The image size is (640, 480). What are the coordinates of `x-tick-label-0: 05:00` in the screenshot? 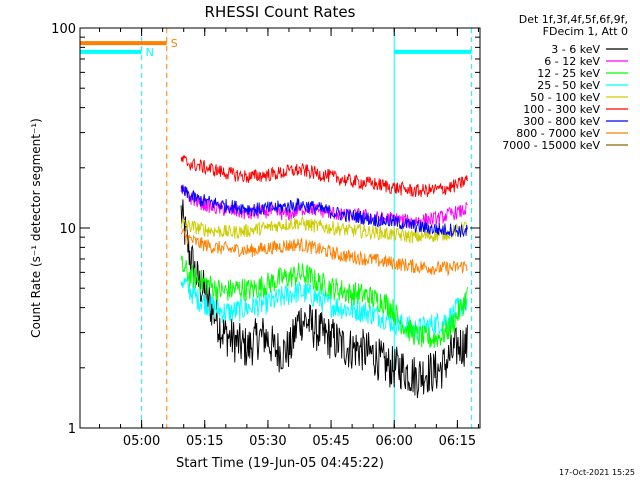 It's located at (141, 441).